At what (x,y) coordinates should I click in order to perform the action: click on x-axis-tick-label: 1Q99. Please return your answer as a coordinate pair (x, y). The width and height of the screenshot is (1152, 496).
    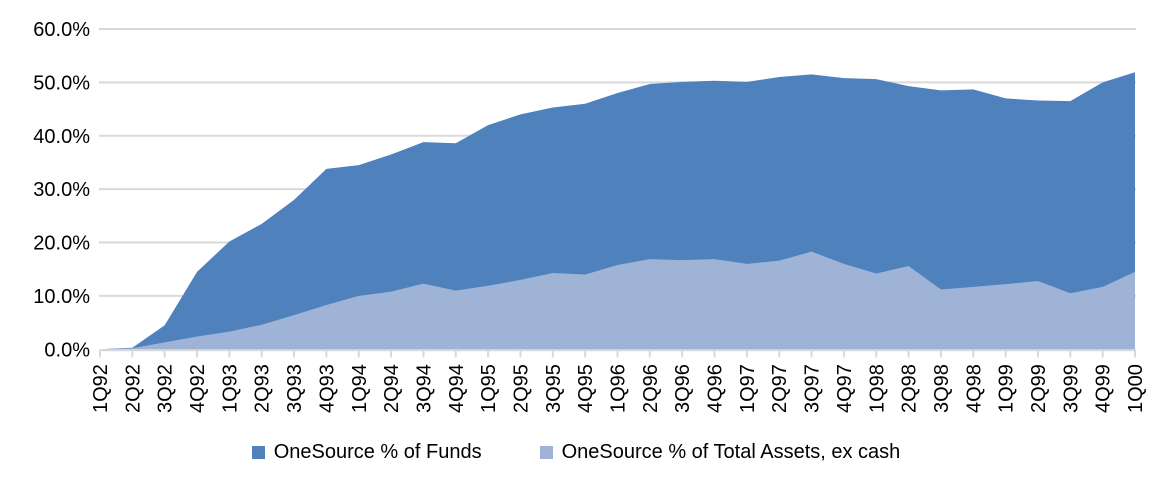
    Looking at the image, I should click on (1007, 388).